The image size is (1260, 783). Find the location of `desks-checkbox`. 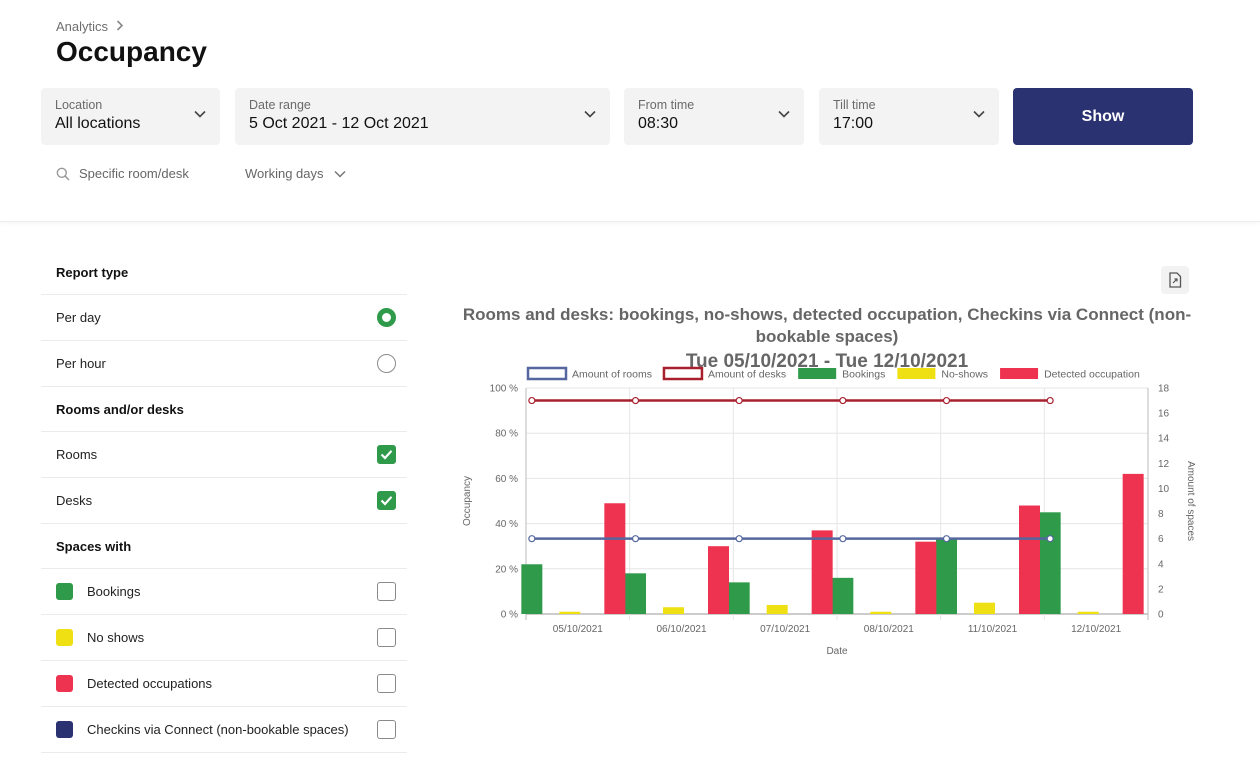

desks-checkbox is located at coordinates (386, 500).